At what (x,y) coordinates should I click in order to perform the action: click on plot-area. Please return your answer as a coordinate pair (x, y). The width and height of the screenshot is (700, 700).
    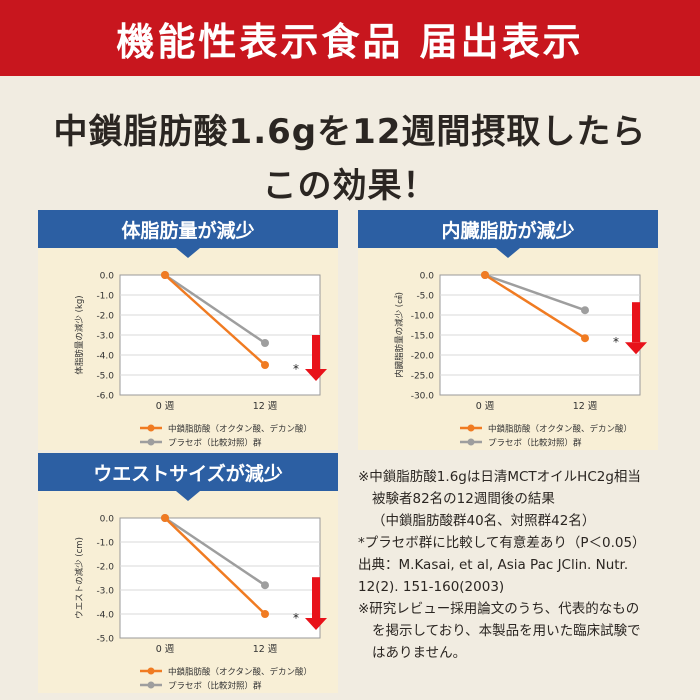
    Looking at the image, I should click on (220, 578).